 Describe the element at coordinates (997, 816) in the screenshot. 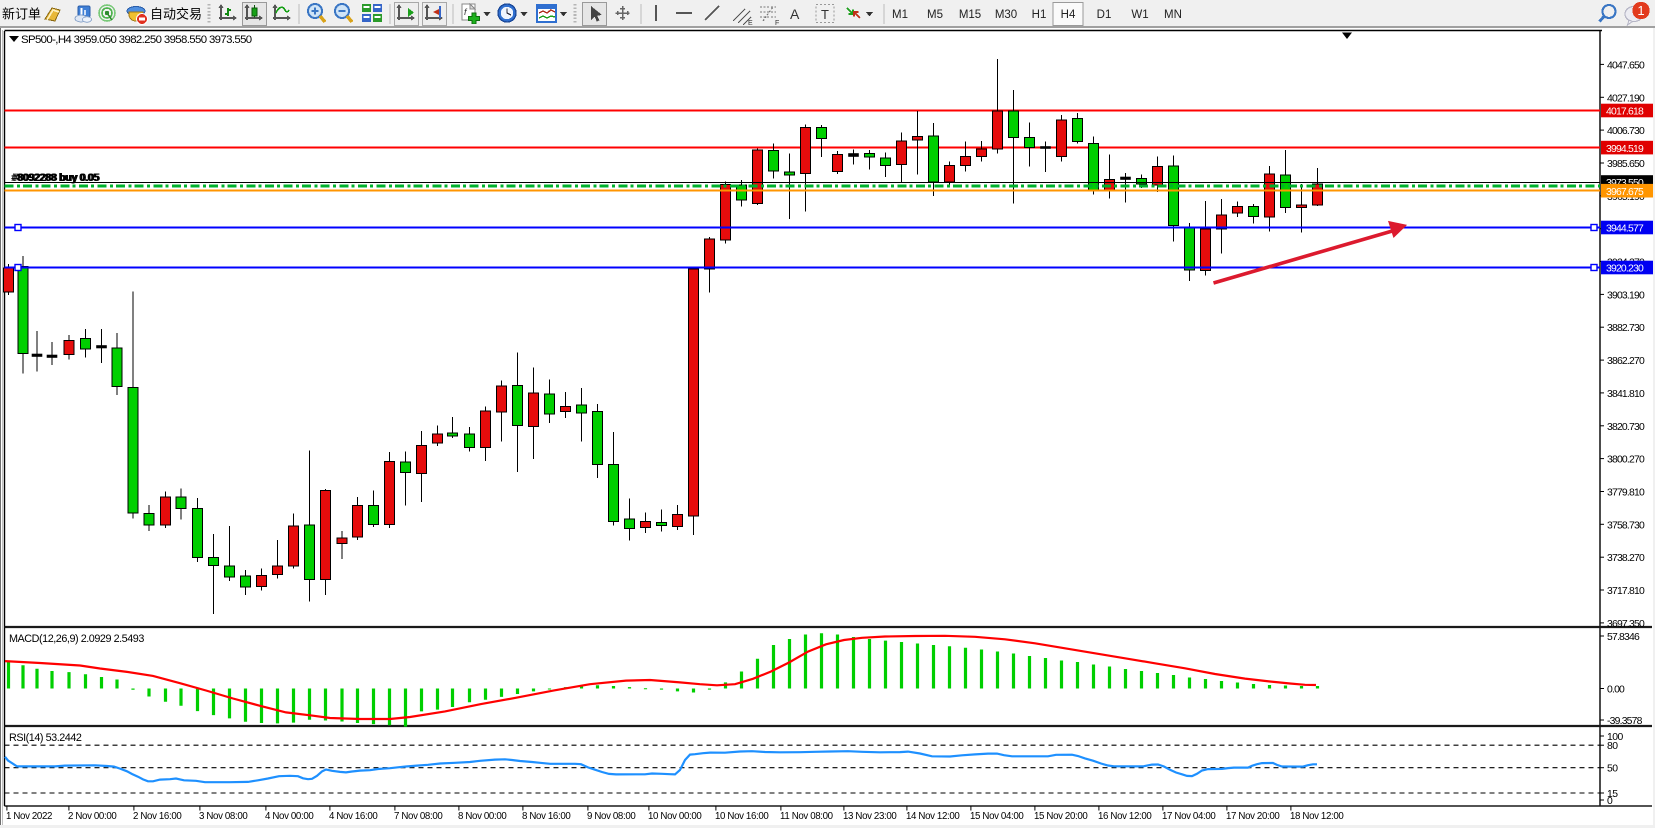

I see `svg-text: 15 Nov 04:00` at that location.